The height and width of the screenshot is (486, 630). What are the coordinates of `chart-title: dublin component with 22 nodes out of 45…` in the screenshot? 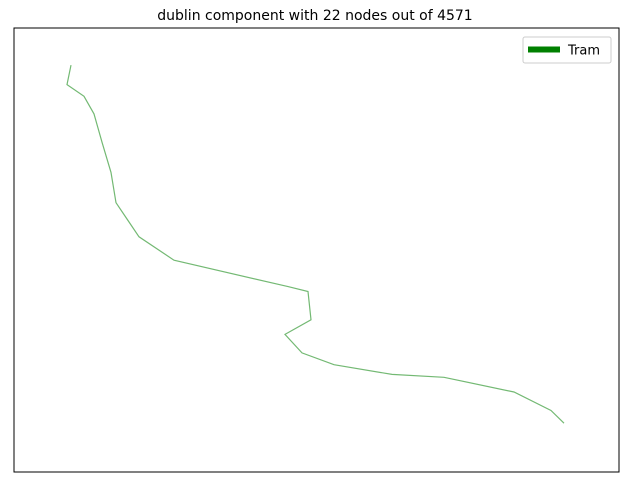 It's located at (315, 16).